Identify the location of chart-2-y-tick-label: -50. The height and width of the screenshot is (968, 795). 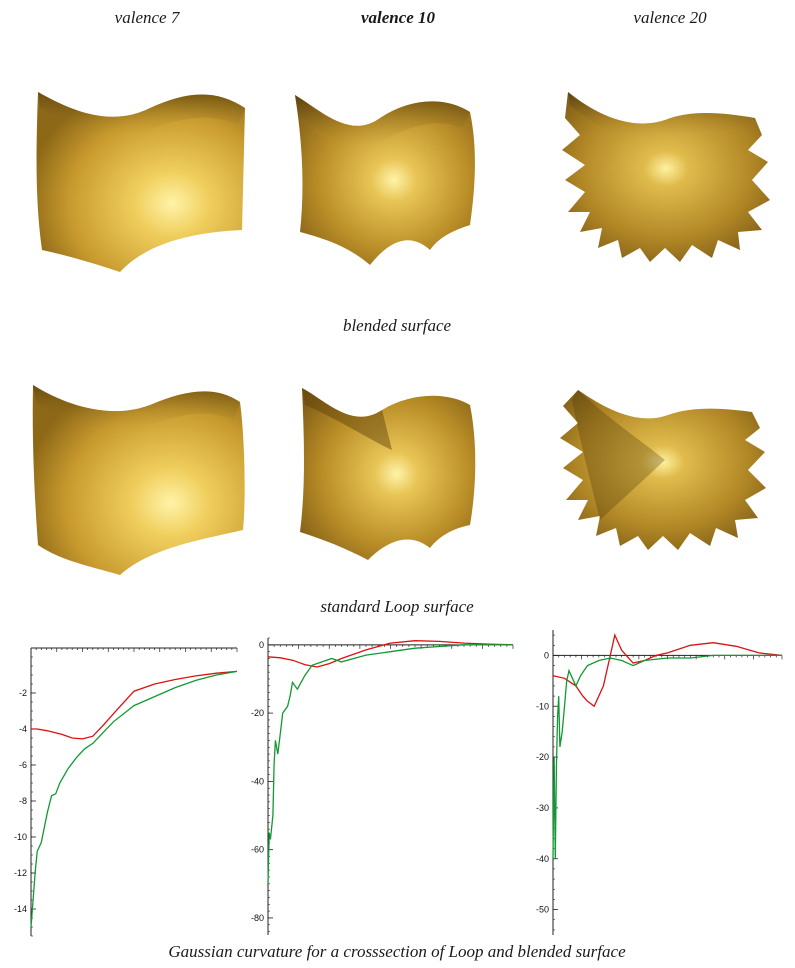
(542, 910).